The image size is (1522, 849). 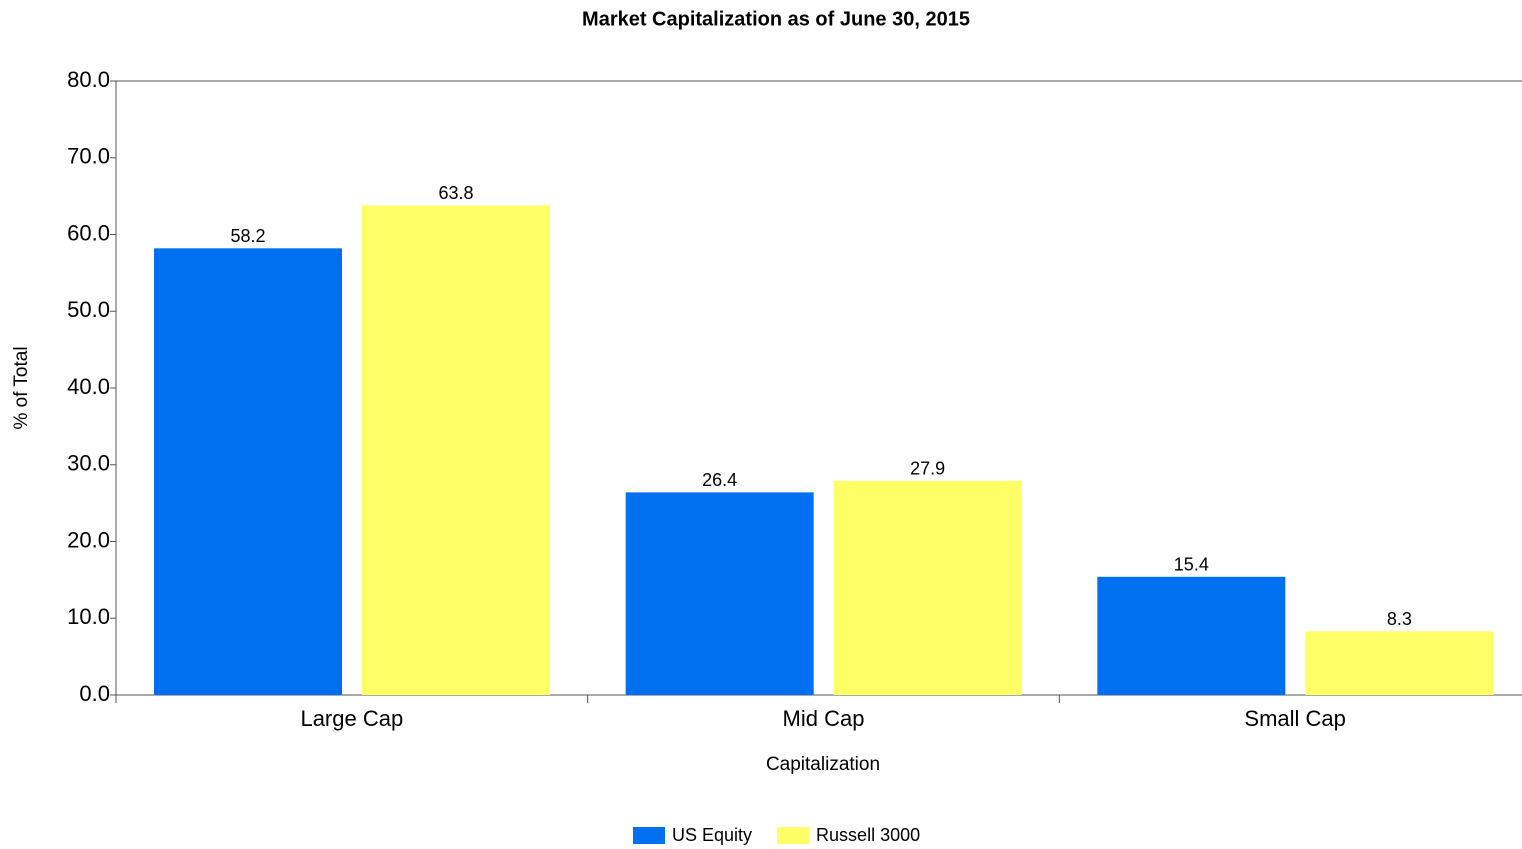 What do you see at coordinates (88, 79) in the screenshot?
I see `y-tick-label: 80.0` at bounding box center [88, 79].